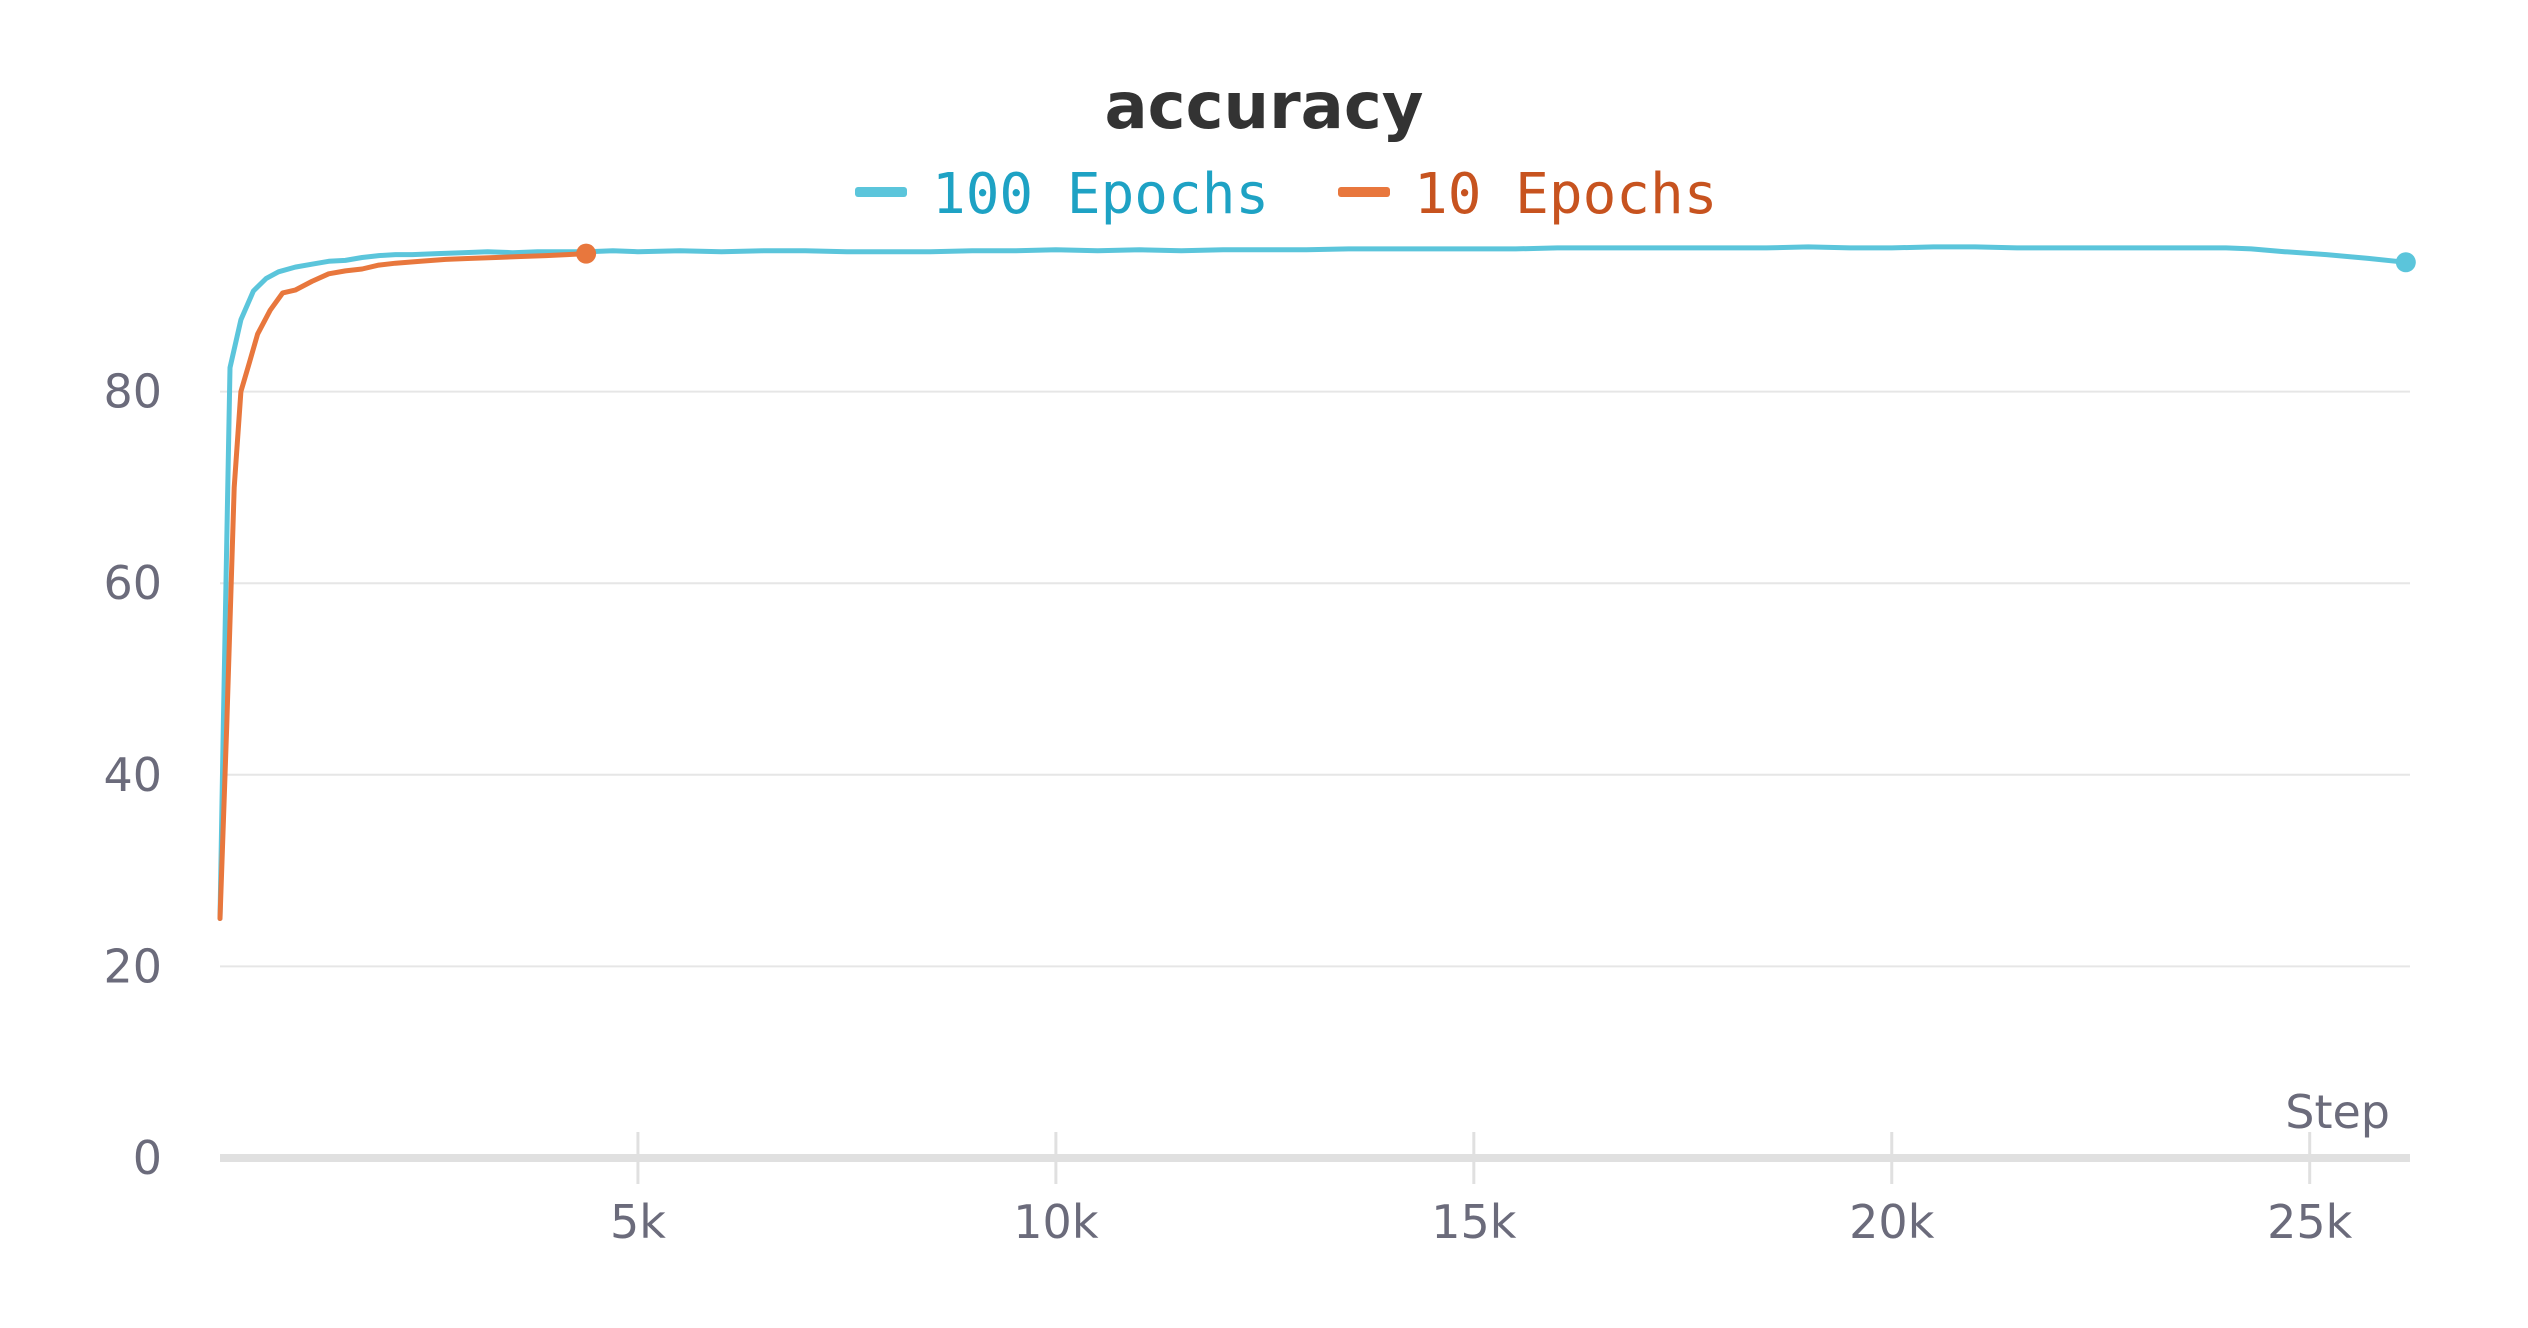 The height and width of the screenshot is (1328, 2528). Describe the element at coordinates (1286, 194) in the screenshot. I see `legend: 100 Epochs 10 Epochs` at that location.